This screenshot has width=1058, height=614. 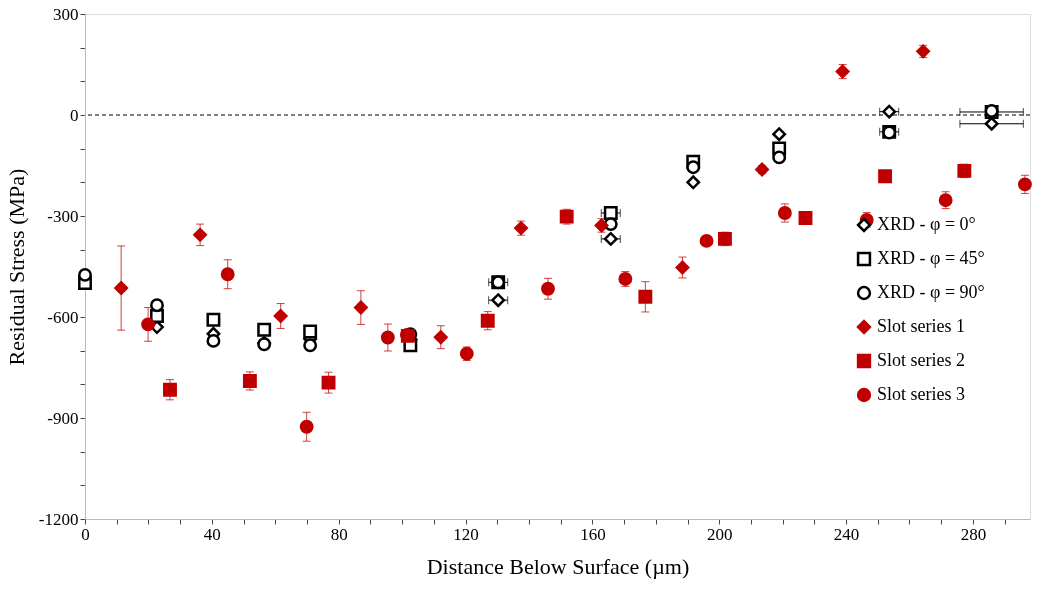 What do you see at coordinates (921, 394) in the screenshot?
I see `legend-label: Slot series 3` at bounding box center [921, 394].